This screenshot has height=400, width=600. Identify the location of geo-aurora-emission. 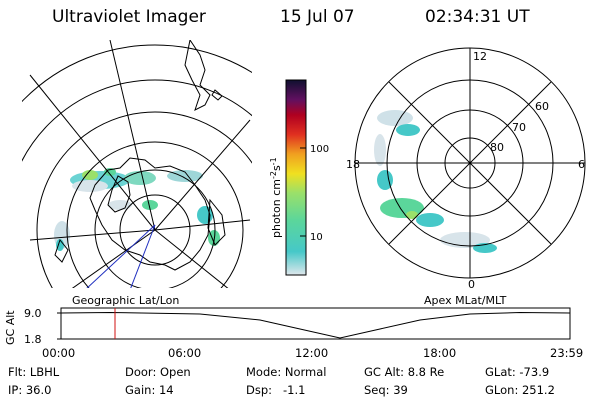
(137, 209).